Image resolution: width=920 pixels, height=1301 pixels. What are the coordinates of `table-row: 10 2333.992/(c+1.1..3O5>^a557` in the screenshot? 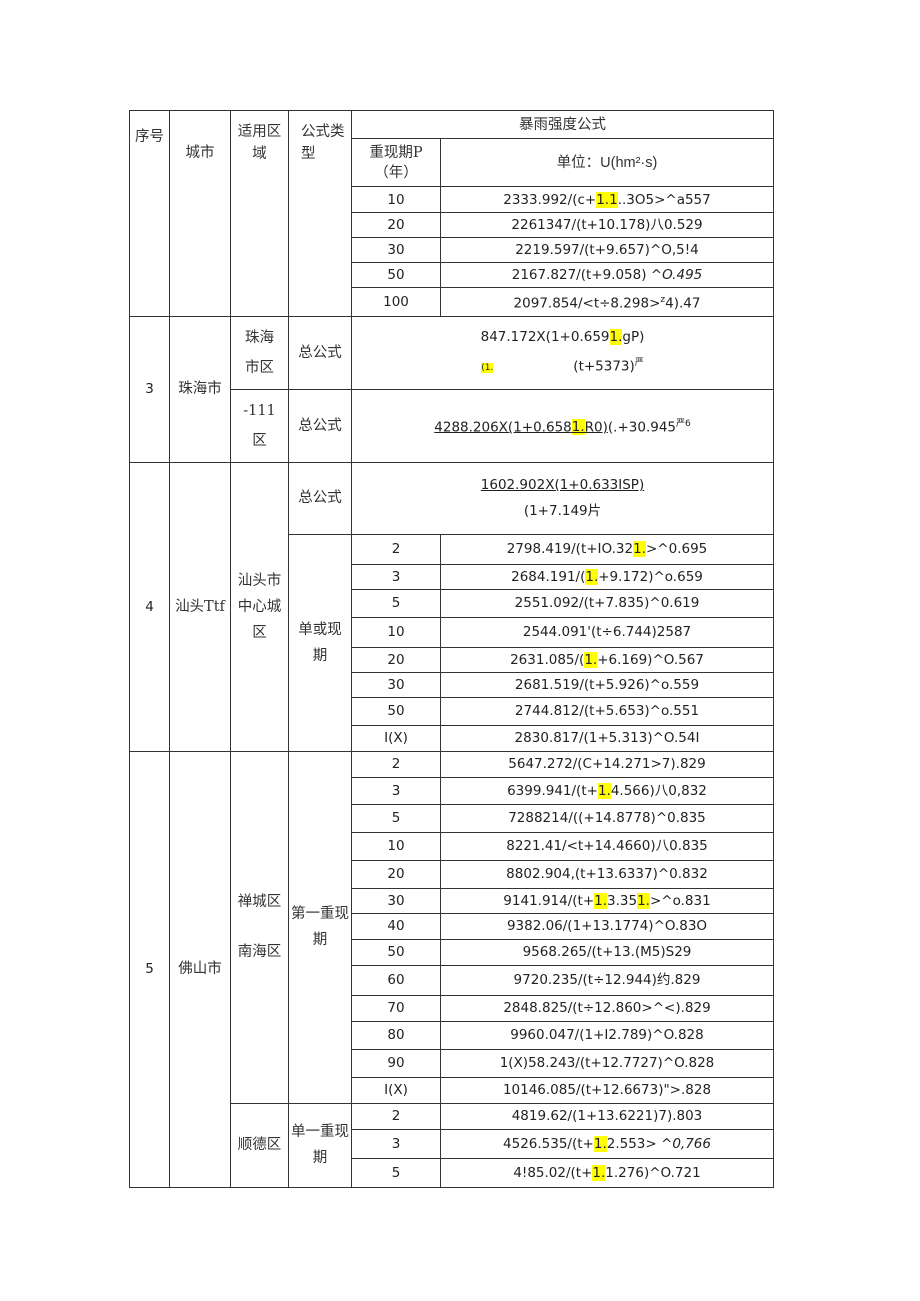 It's located at (452, 199).